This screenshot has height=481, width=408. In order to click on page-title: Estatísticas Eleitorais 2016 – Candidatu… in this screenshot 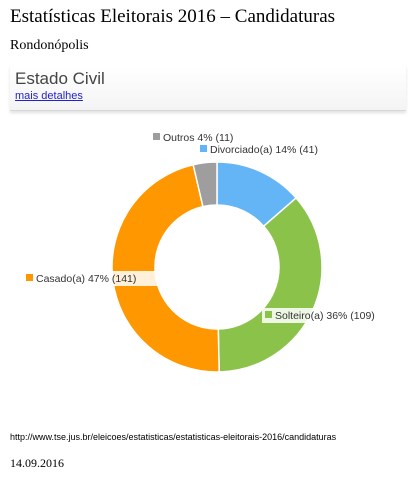, I will do `click(173, 16)`.